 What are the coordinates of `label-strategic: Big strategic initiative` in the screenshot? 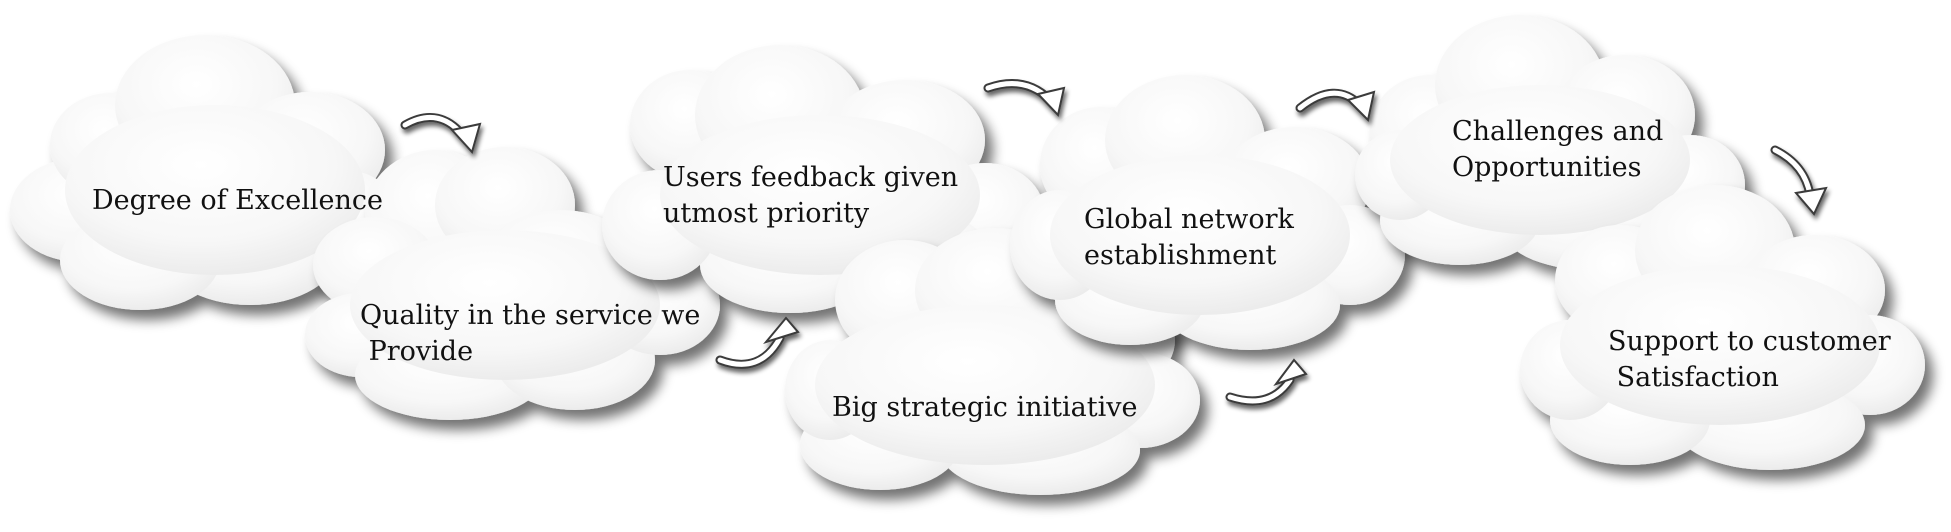 It's located at (985, 407).